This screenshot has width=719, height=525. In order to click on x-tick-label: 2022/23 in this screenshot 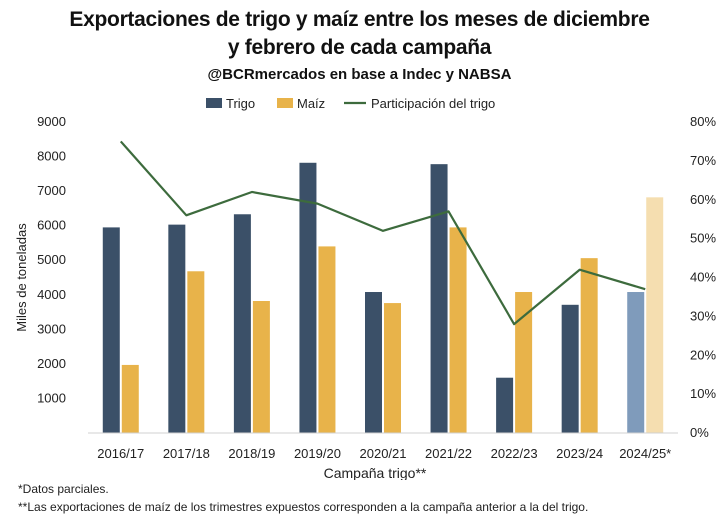, I will do `click(514, 453)`.